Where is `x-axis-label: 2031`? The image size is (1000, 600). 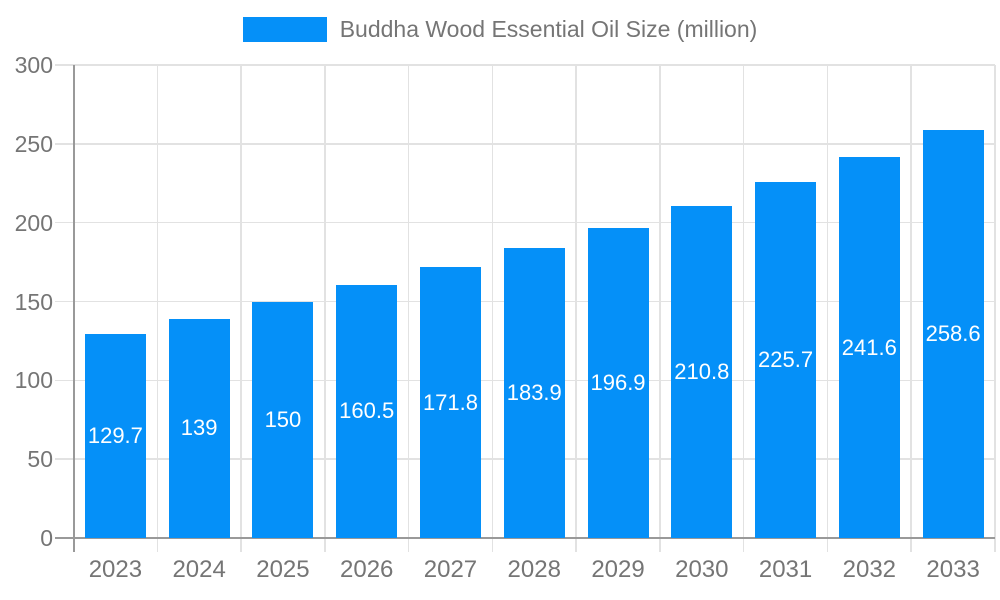
x-axis-label: 2031 is located at coordinates (785, 569).